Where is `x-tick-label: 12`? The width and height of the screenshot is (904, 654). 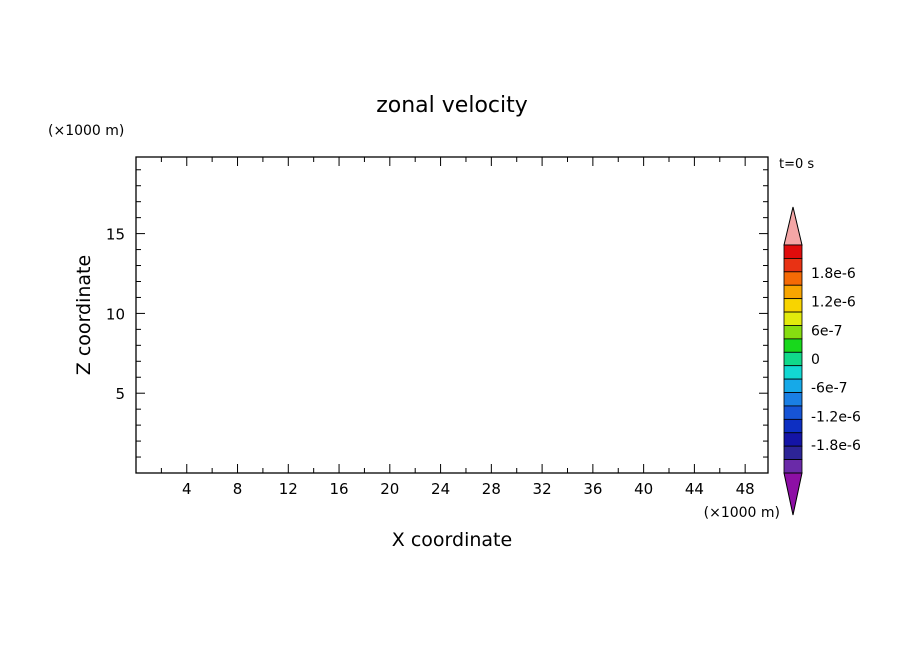 x-tick-label: 12 is located at coordinates (288, 489).